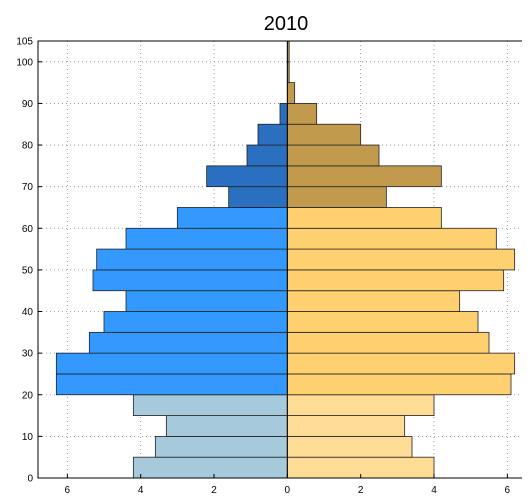  What do you see at coordinates (28, 395) in the screenshot?
I see `y-tick-label-2: 20` at bounding box center [28, 395].